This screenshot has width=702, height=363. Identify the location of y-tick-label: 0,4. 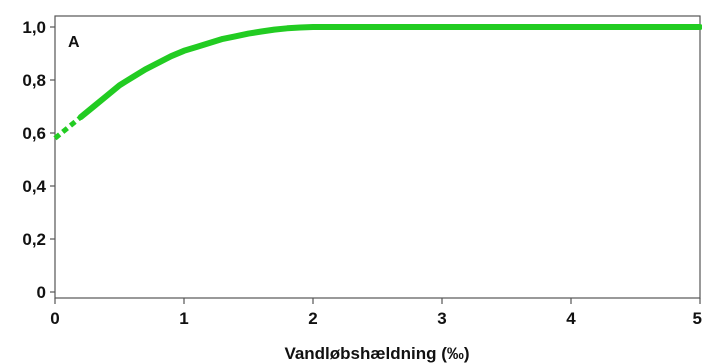
(34, 186).